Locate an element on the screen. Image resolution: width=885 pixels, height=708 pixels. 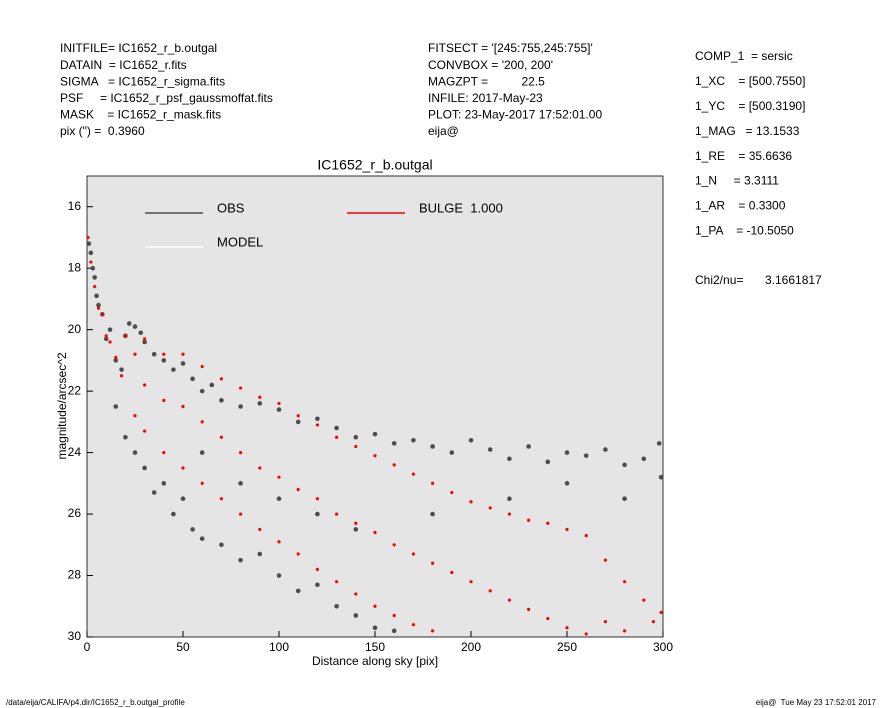
x-tick-label: 100 is located at coordinates (279, 647).